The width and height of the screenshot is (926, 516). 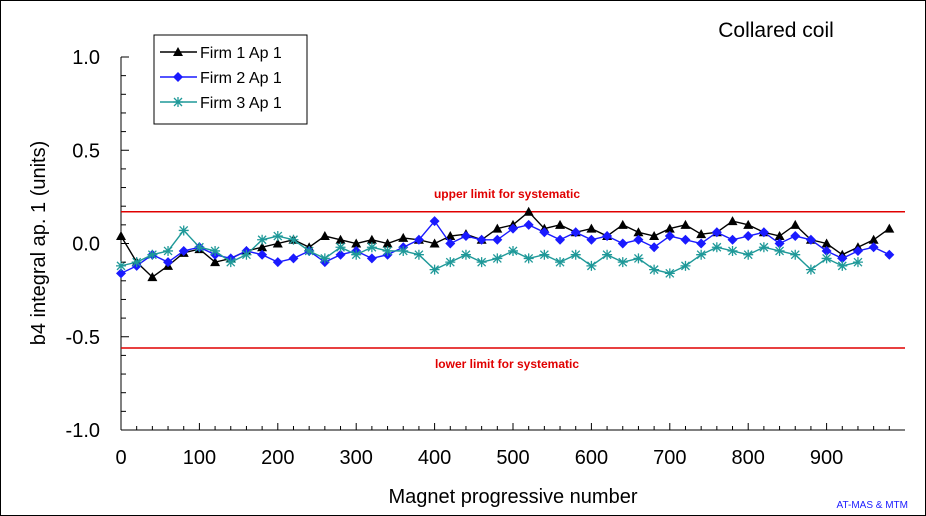 What do you see at coordinates (507, 364) in the screenshot?
I see `lower-limit-label: lower limit for systematic` at bounding box center [507, 364].